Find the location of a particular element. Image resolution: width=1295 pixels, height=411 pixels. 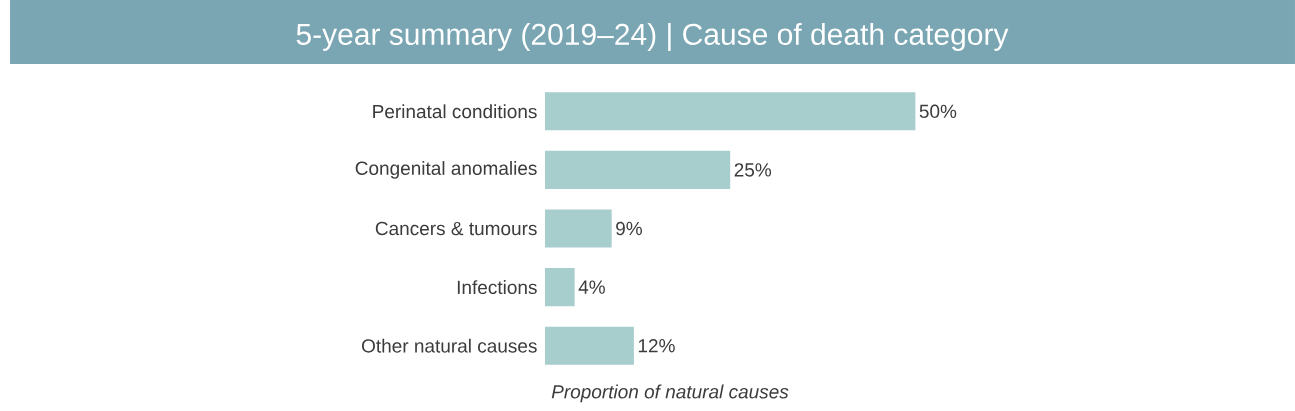

y-tick-label: Other natural causes is located at coordinates (449, 345).